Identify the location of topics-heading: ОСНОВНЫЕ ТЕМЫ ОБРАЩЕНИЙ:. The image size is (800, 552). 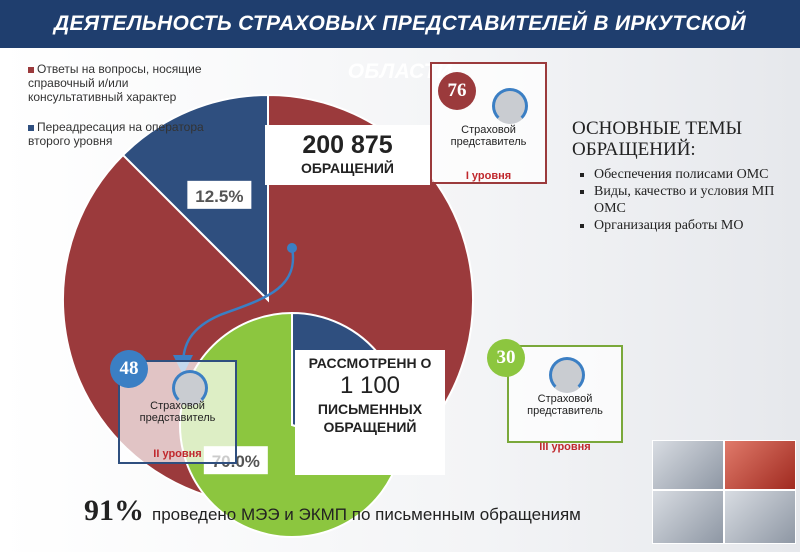
(657, 139).